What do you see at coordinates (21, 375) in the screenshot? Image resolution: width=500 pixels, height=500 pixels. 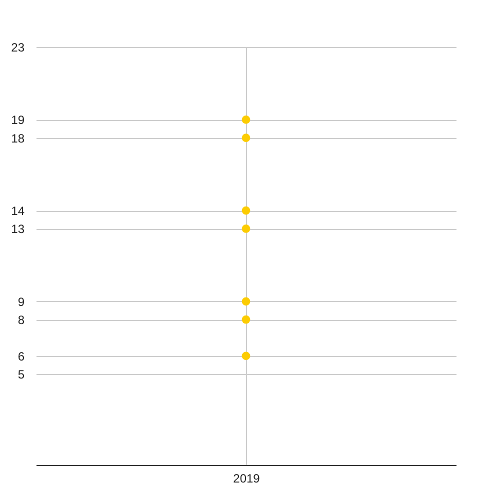 I see `y-tick-label: 5` at bounding box center [21, 375].